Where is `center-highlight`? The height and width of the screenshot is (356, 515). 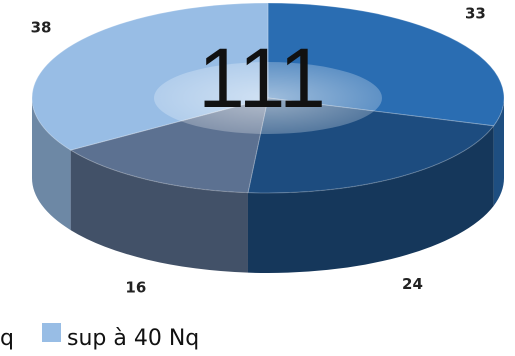 center-highlight is located at coordinates (268, 98).